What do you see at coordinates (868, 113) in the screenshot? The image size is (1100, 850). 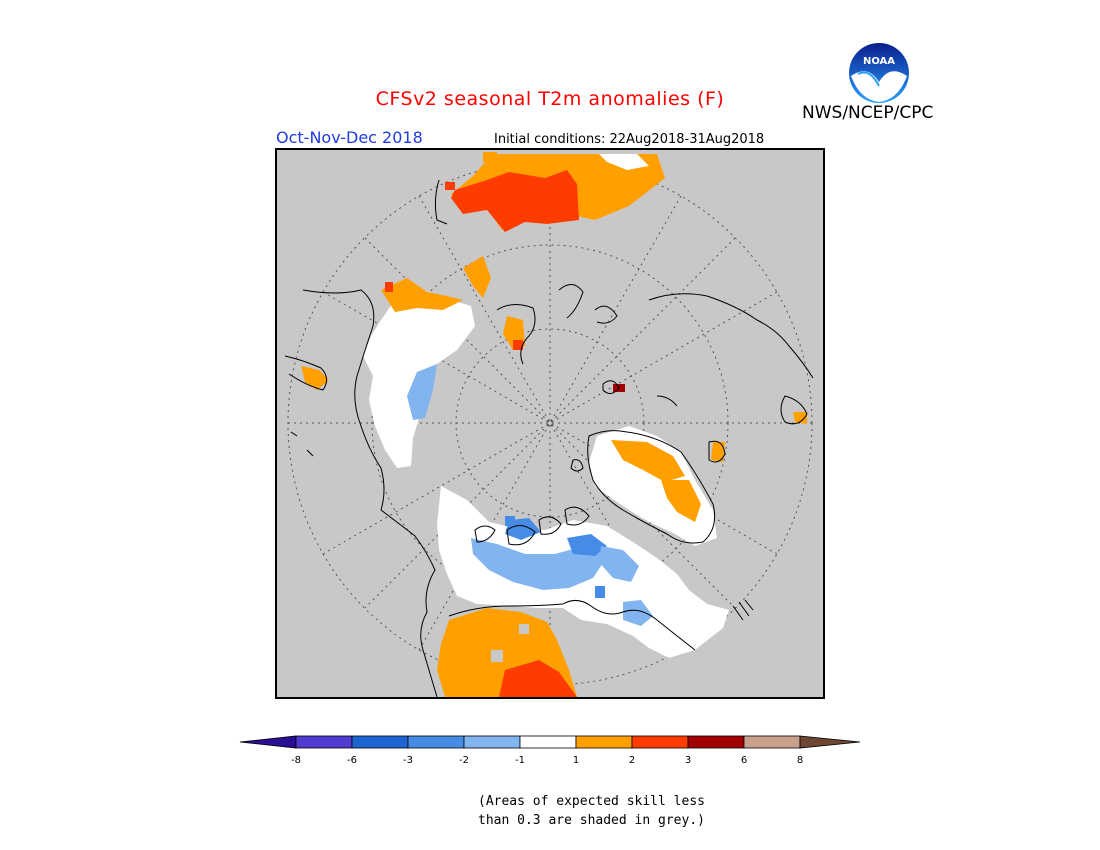 I see `agency-label: NWS/NCEP/CPC` at bounding box center [868, 113].